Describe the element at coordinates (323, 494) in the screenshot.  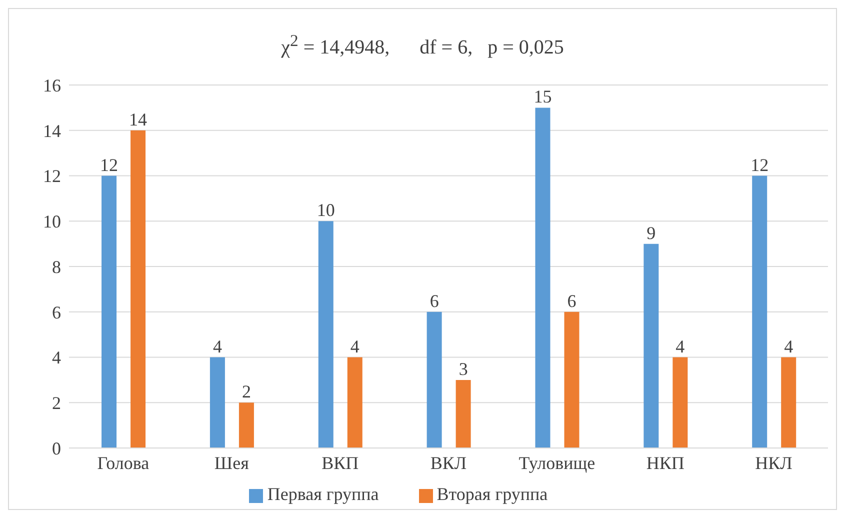
I see `legend-label: Первая группа` at that location.